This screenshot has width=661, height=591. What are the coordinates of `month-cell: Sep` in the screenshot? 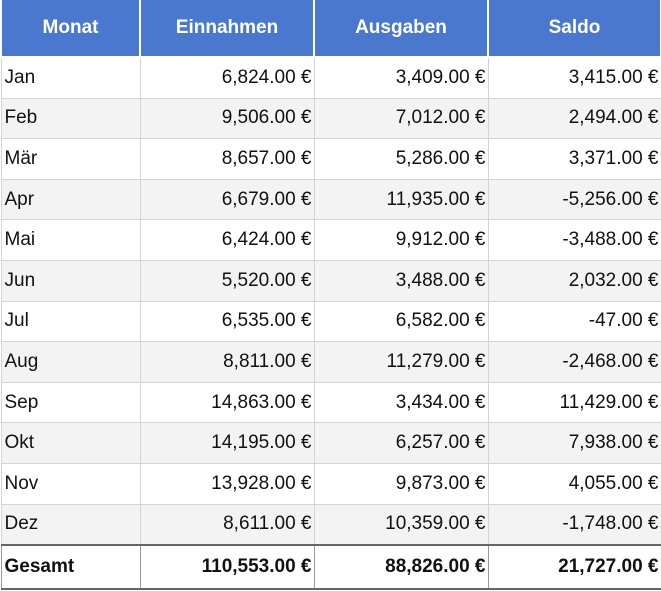 It's located at (70, 402).